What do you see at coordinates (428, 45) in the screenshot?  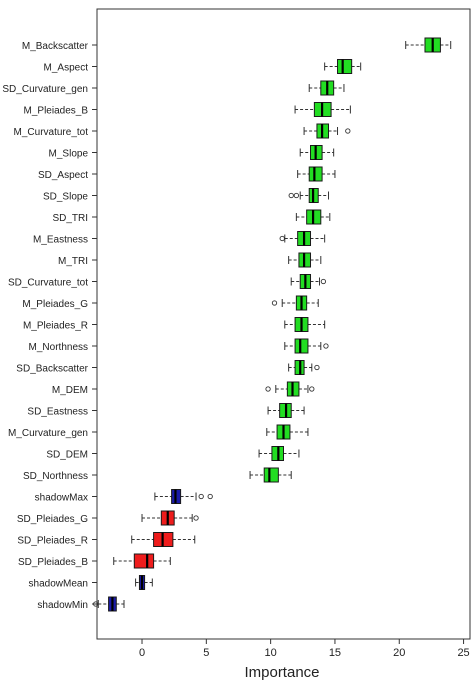 I see `box-M_Backscatter` at bounding box center [428, 45].